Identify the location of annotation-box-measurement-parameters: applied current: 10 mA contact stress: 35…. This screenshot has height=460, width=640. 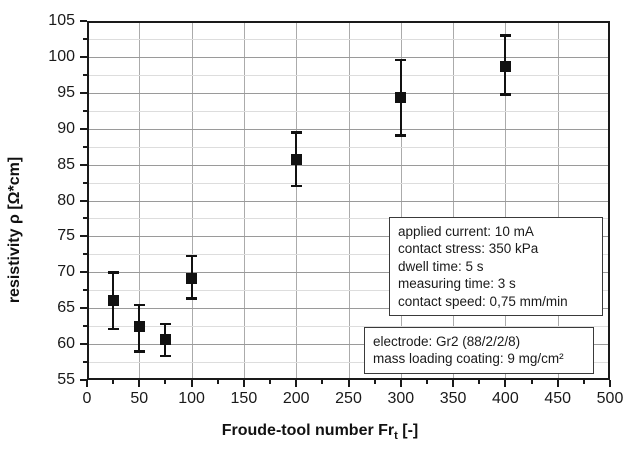
(496, 267).